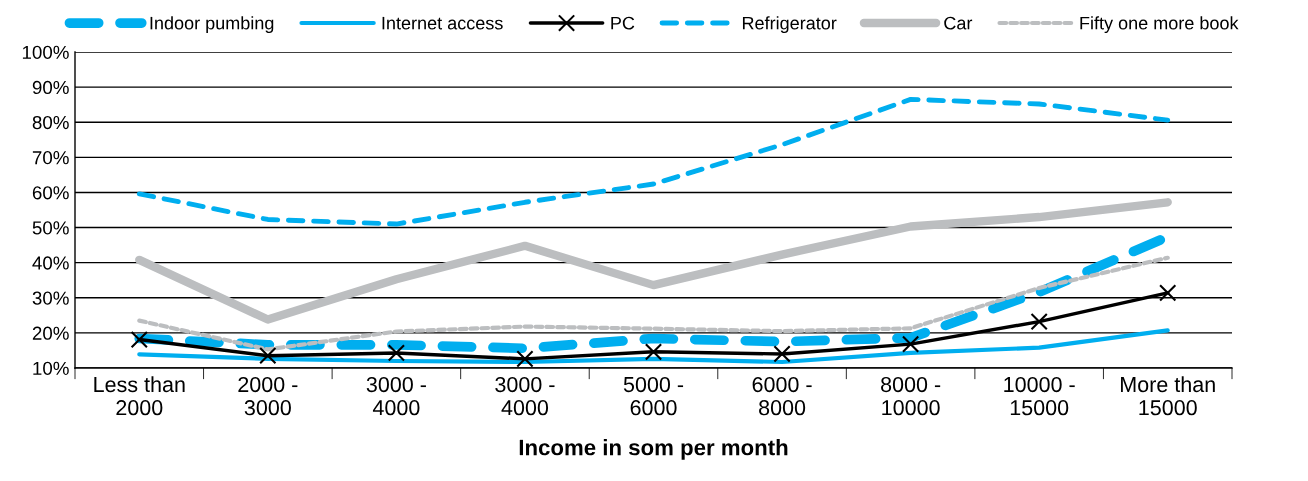 Image resolution: width=1308 pixels, height=481 pixels. Describe the element at coordinates (50, 298) in the screenshot. I see `y-tick-label: 30%` at that location.